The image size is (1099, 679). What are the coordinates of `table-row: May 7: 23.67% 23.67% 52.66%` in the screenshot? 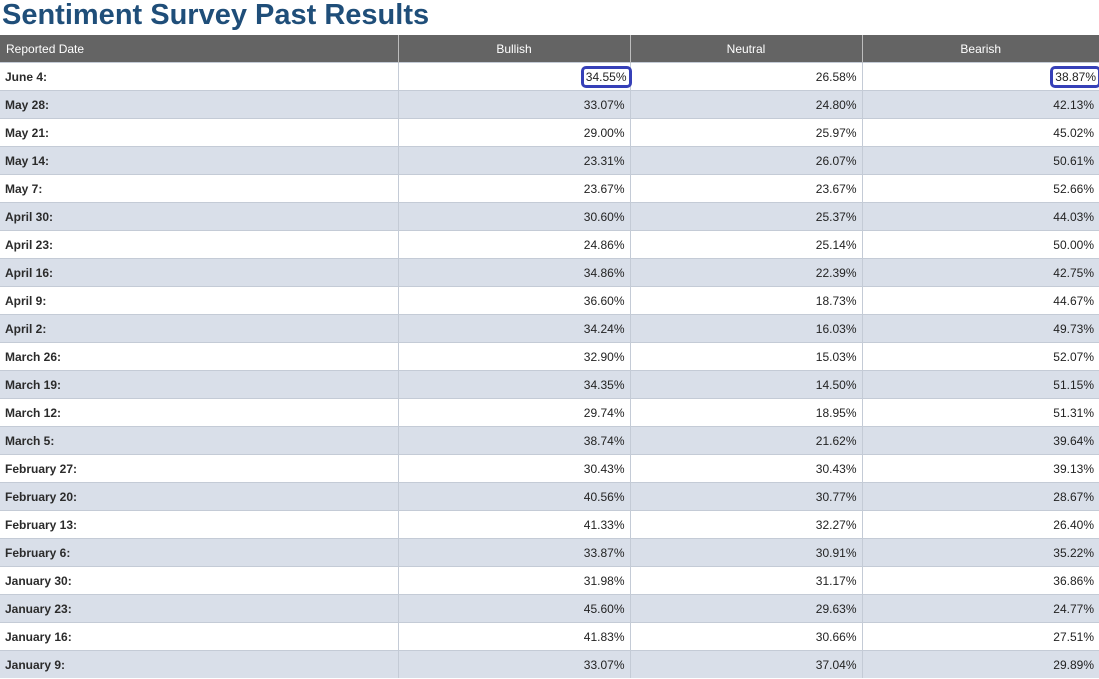 It's located at (549, 188).